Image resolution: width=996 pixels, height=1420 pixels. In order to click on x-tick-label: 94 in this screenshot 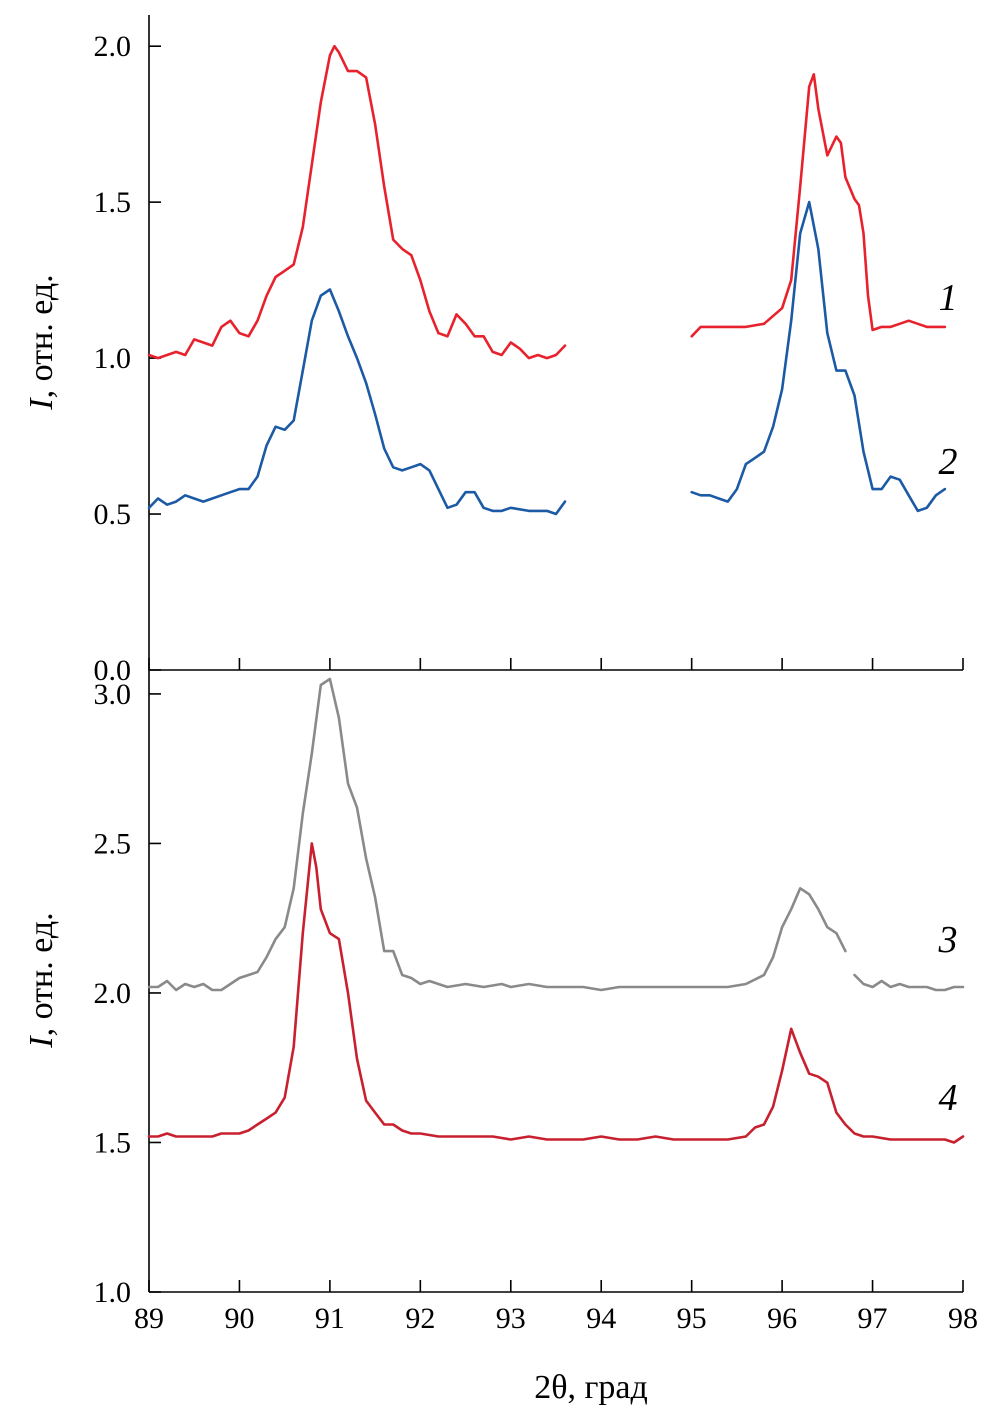, I will do `click(601, 1318)`.